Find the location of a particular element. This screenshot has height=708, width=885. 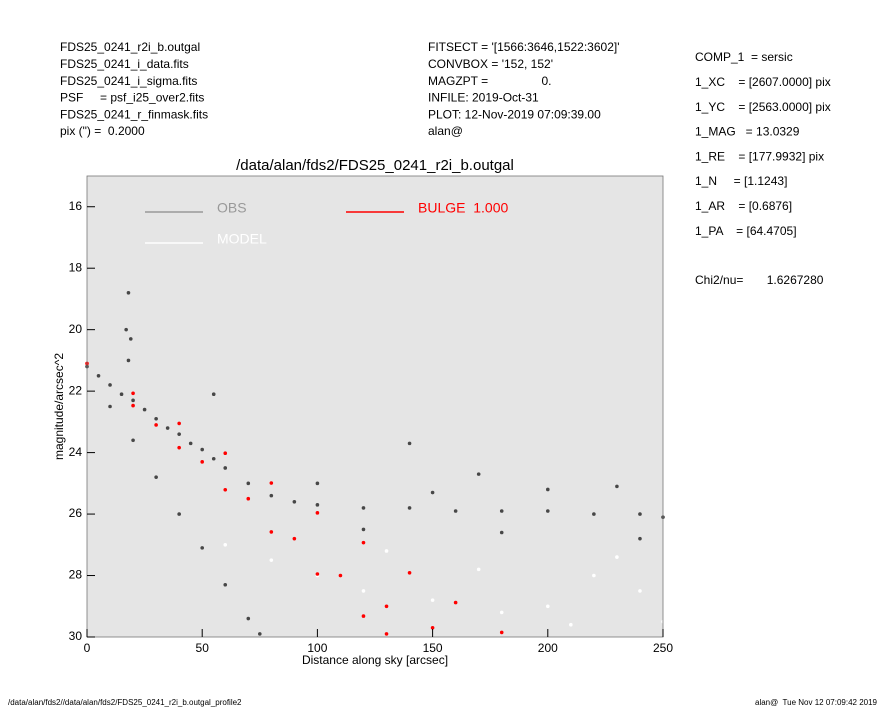

fit-parameter: 1_MAG = 13.0329 is located at coordinates (747, 132).